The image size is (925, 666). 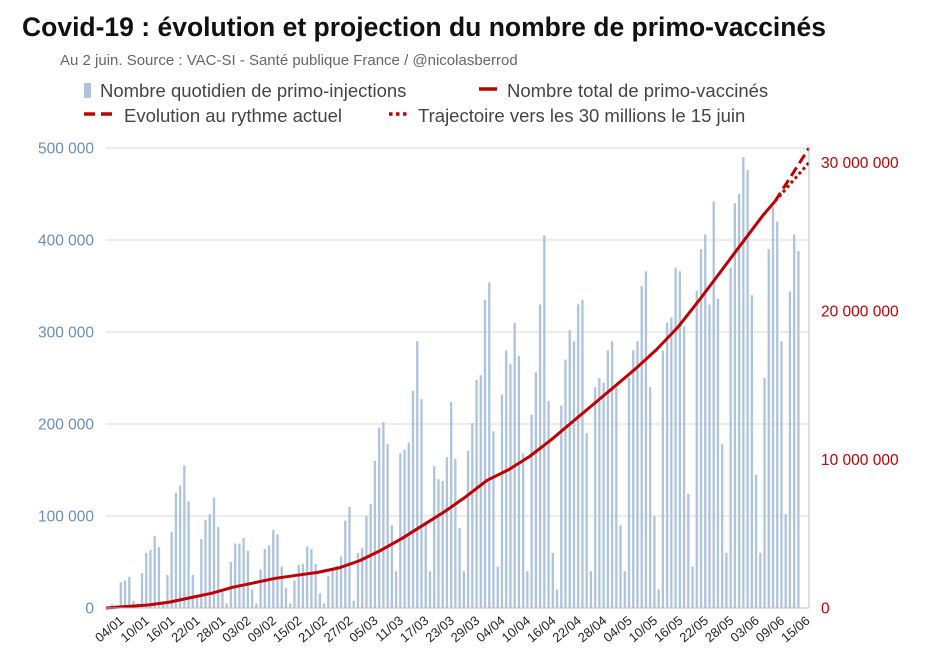 I want to click on right-axis-tick-label: 0, so click(x=825, y=609).